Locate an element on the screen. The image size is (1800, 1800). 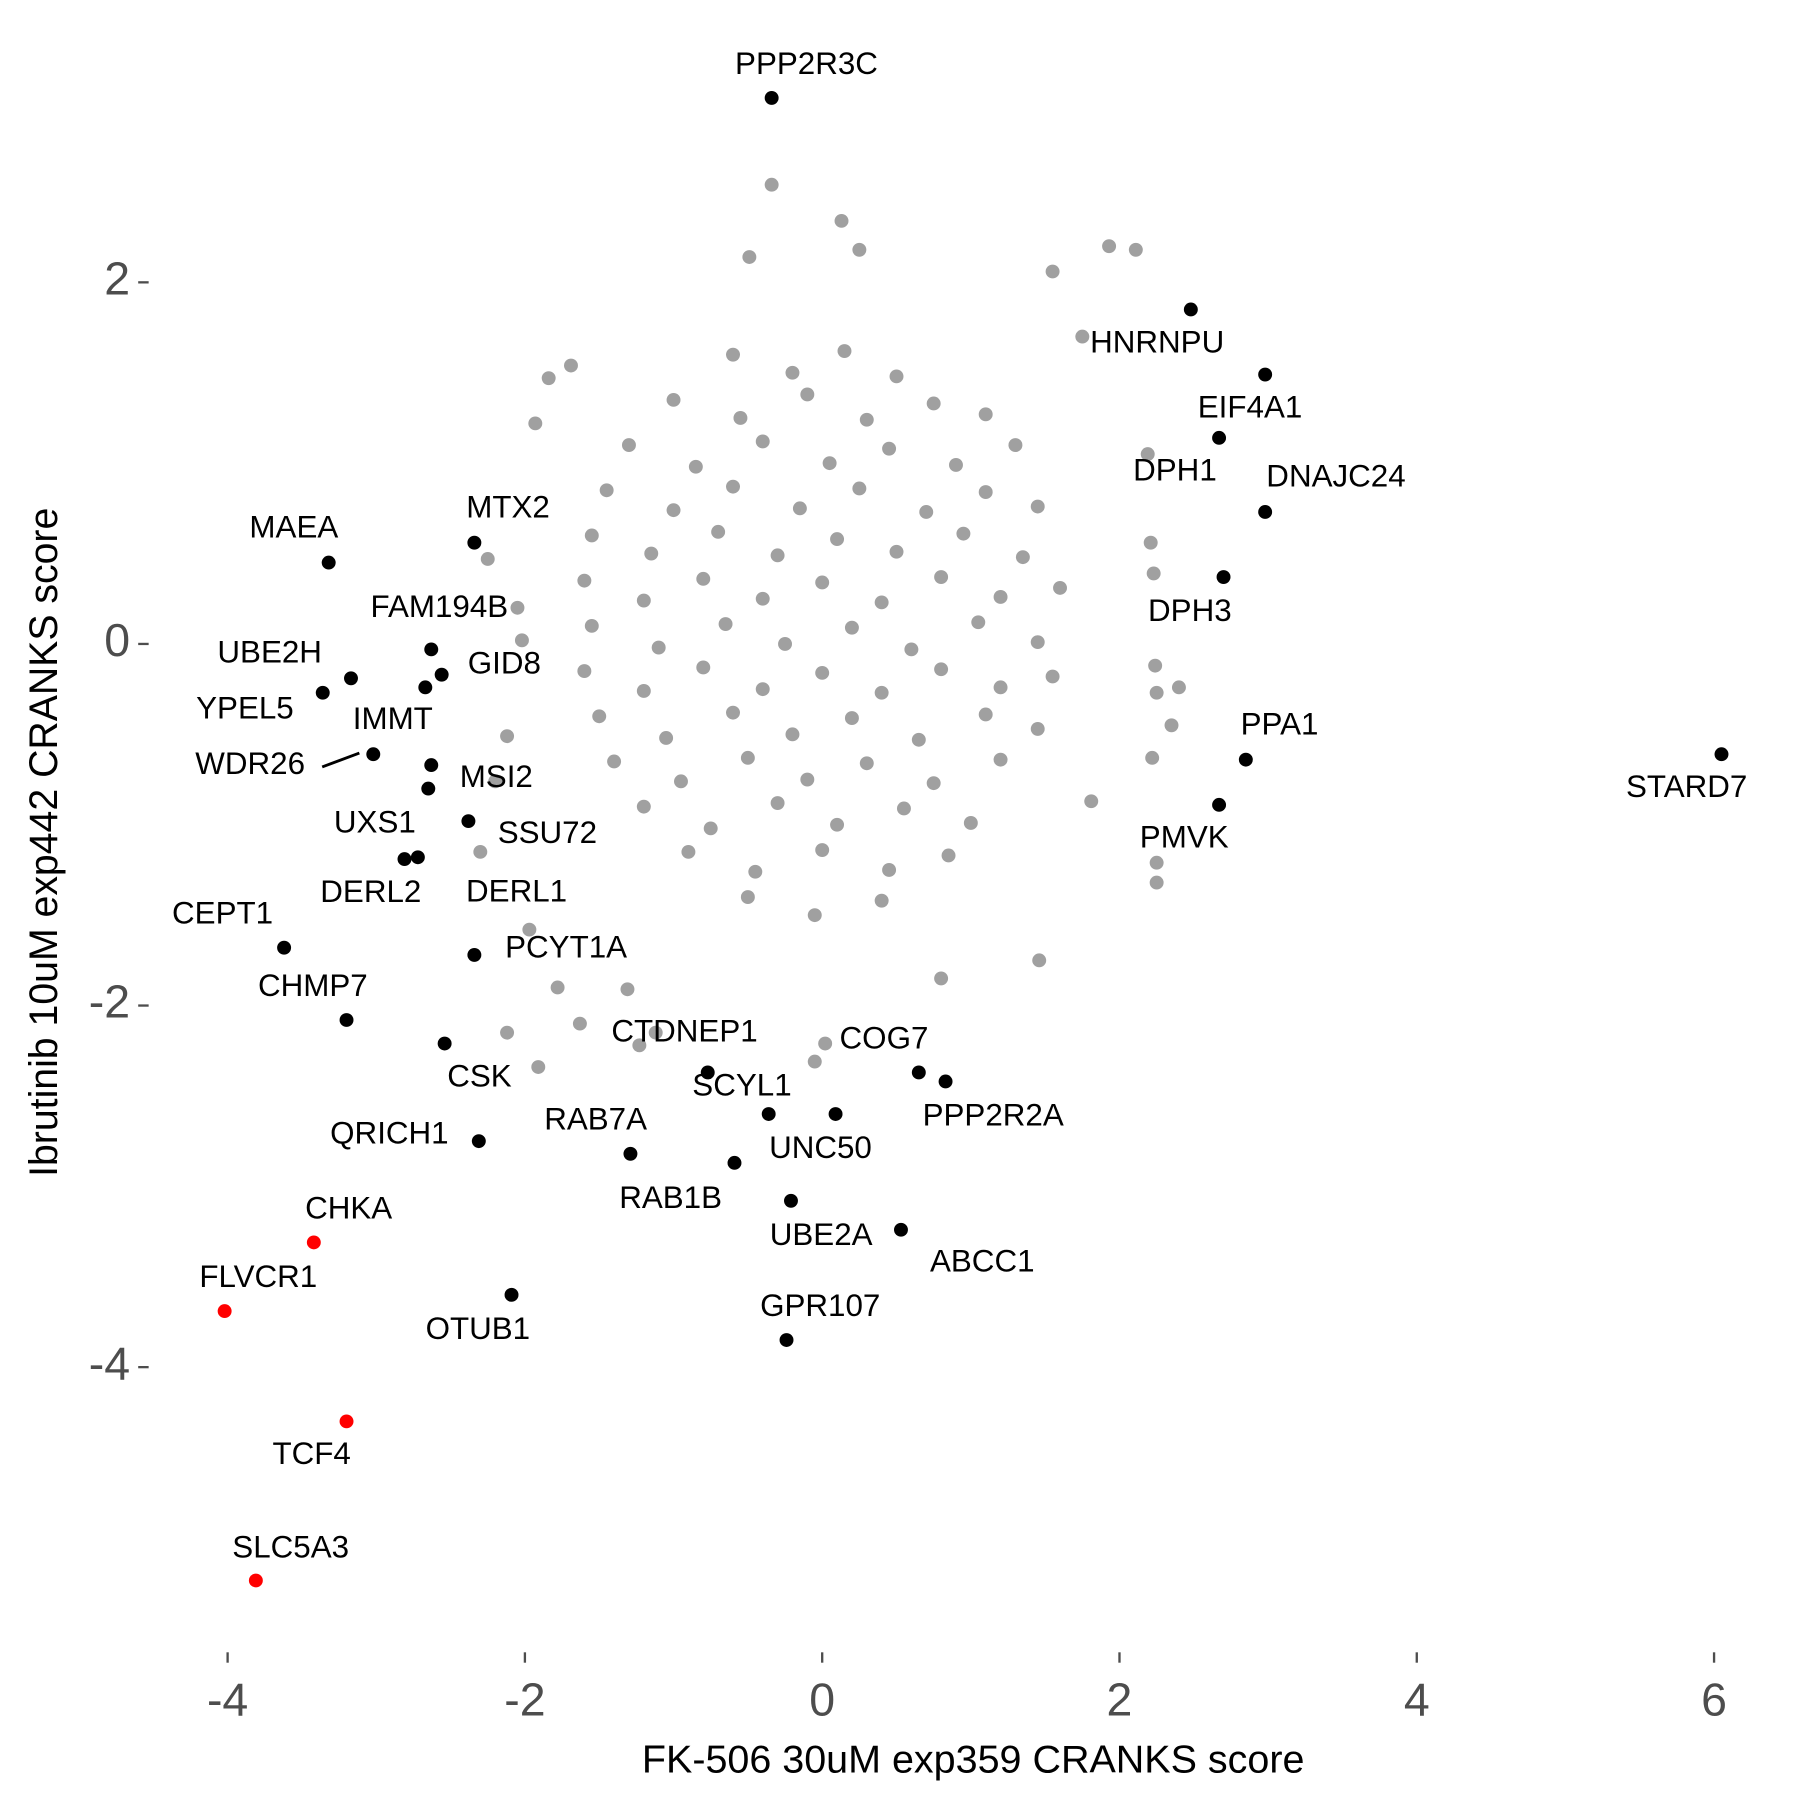
point-label: DERL1 is located at coordinates (516, 890).